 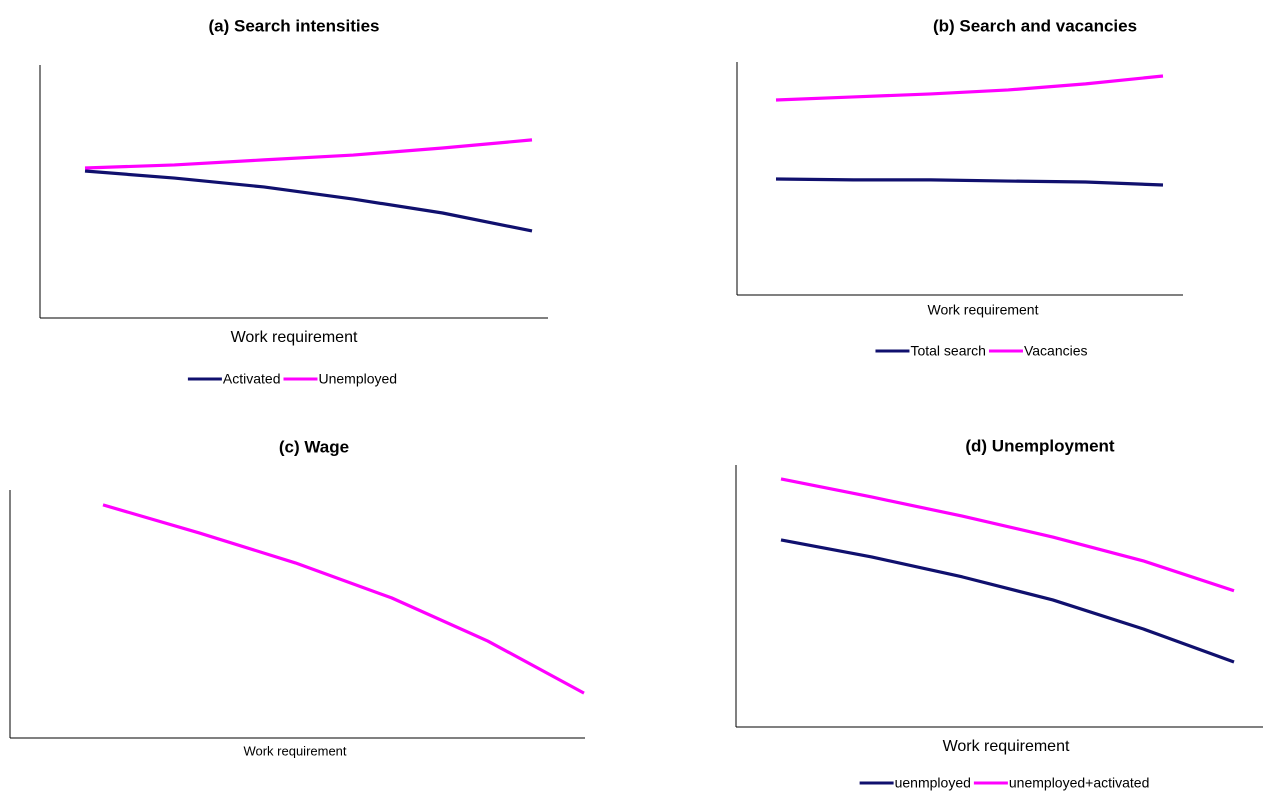 What do you see at coordinates (357, 379) in the screenshot?
I see `legend-label: Unemployed` at bounding box center [357, 379].